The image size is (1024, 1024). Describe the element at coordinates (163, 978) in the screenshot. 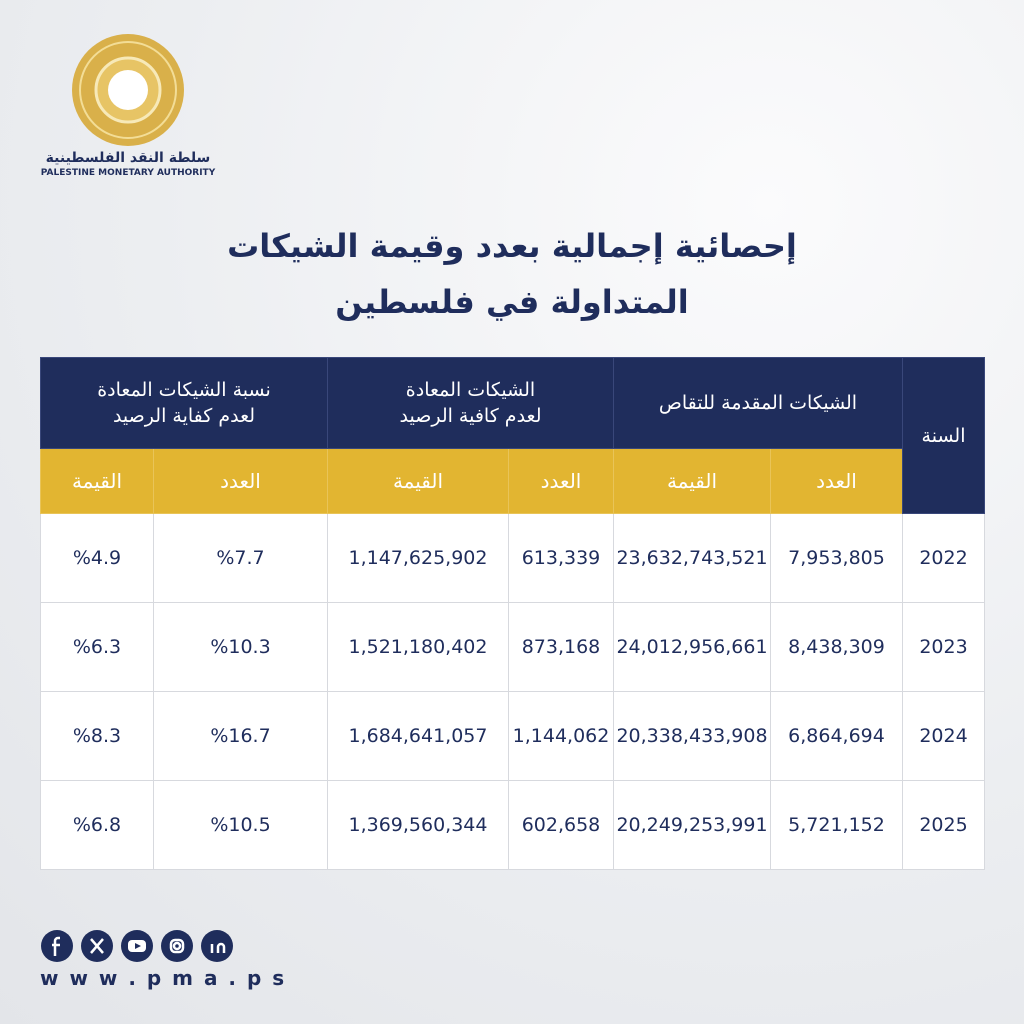

I see `website-url: w w w . p m a . p s` at that location.